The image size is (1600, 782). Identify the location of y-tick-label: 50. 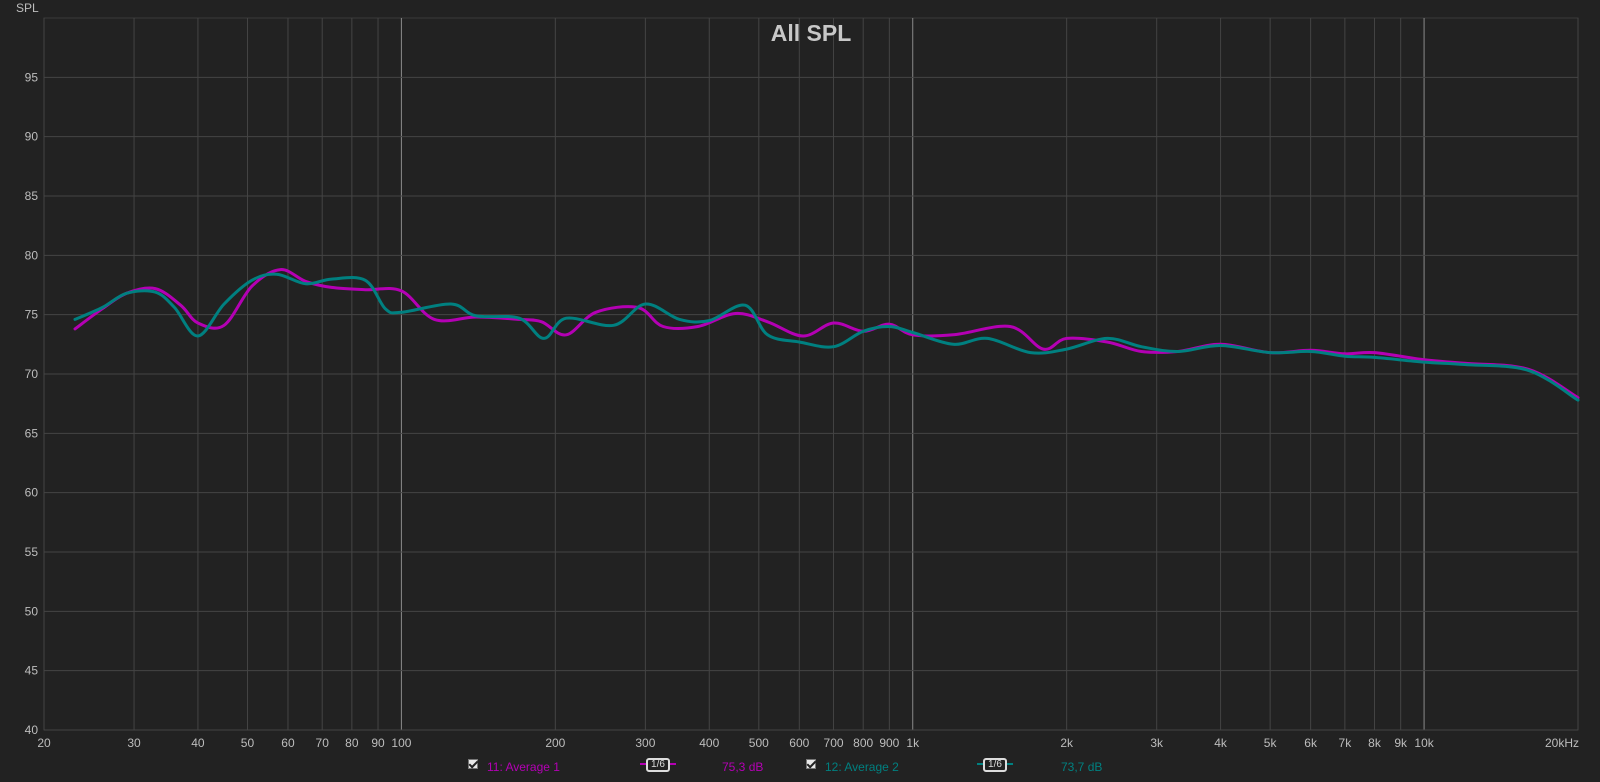
(32, 611).